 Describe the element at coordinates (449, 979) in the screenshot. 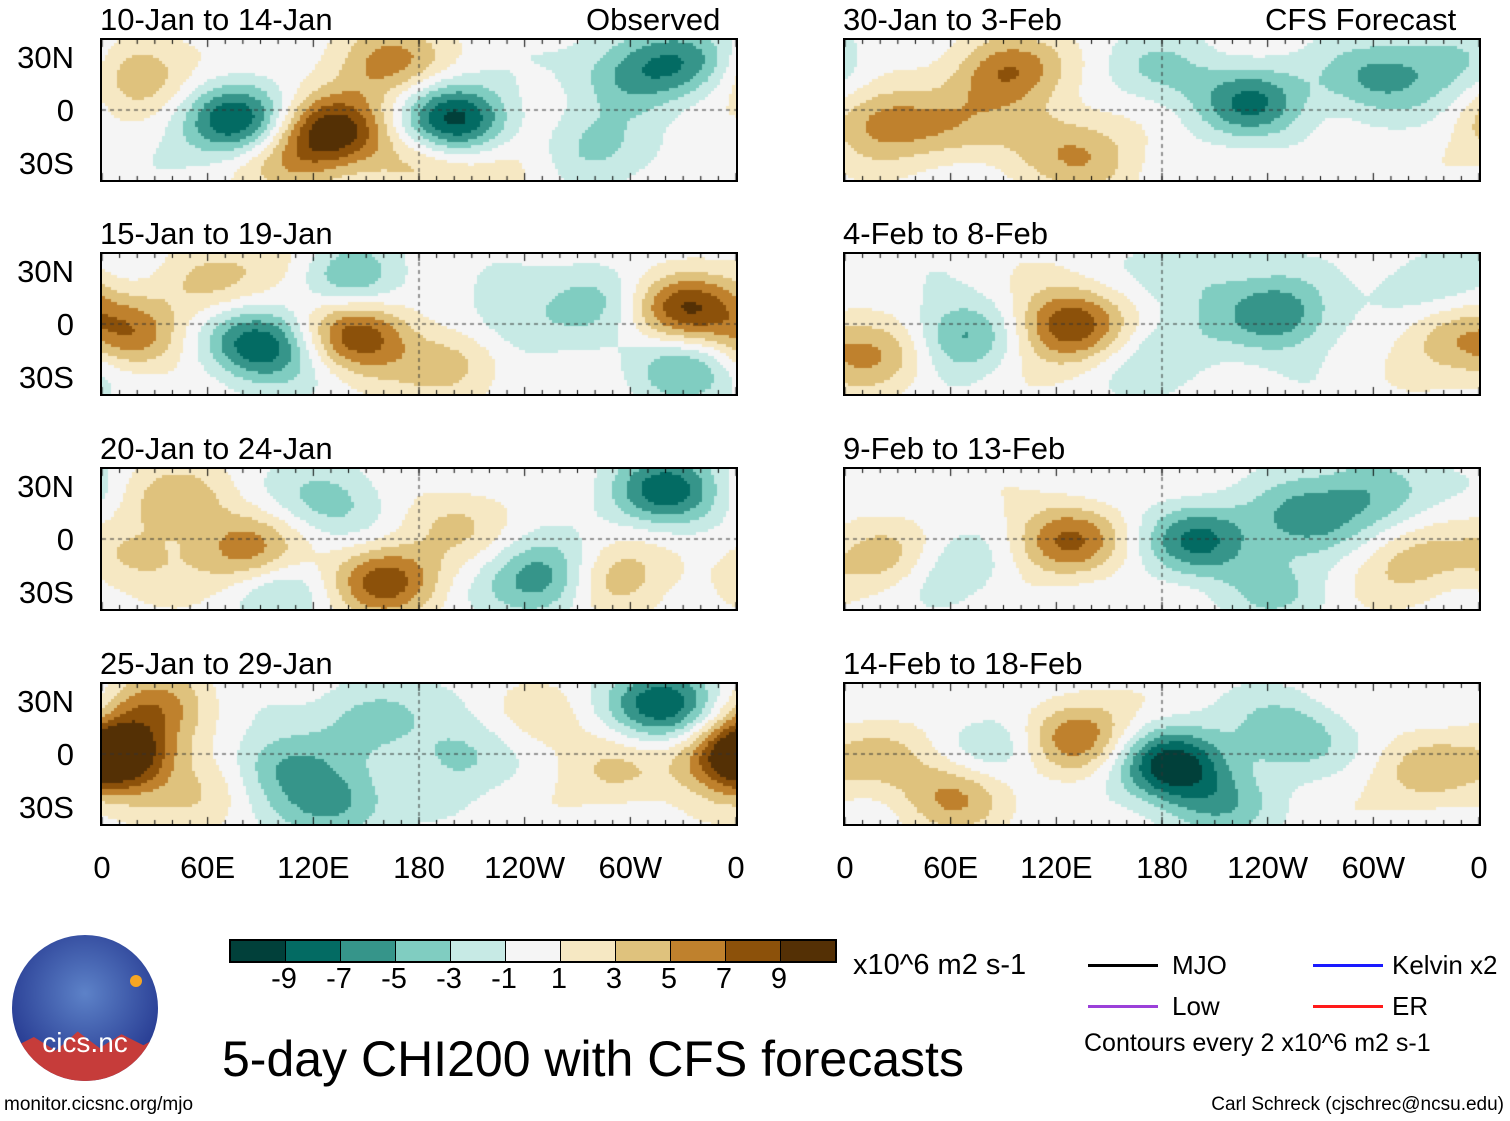

I see `colorbar-tick-label: -3` at that location.